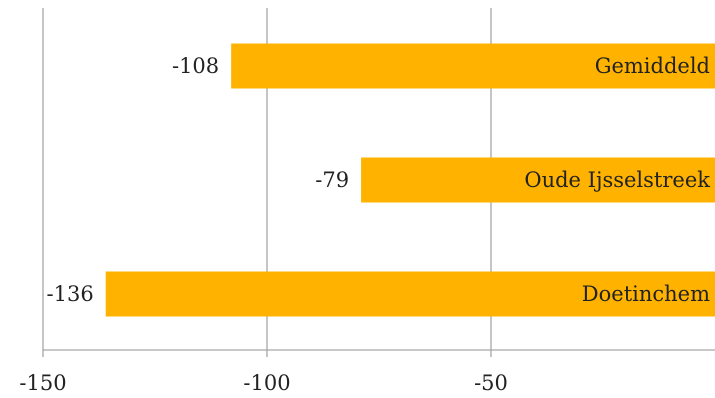  What do you see at coordinates (646, 294) in the screenshot?
I see `category-label-2: Doetinchem` at bounding box center [646, 294].